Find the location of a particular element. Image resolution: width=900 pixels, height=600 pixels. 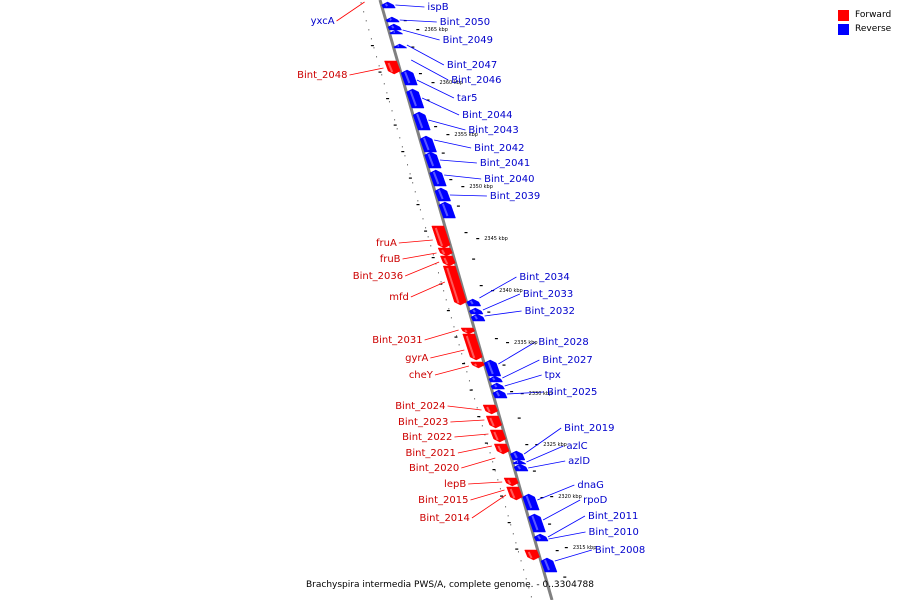

reverse-gene-label: Bint_2044 is located at coordinates (487, 115).